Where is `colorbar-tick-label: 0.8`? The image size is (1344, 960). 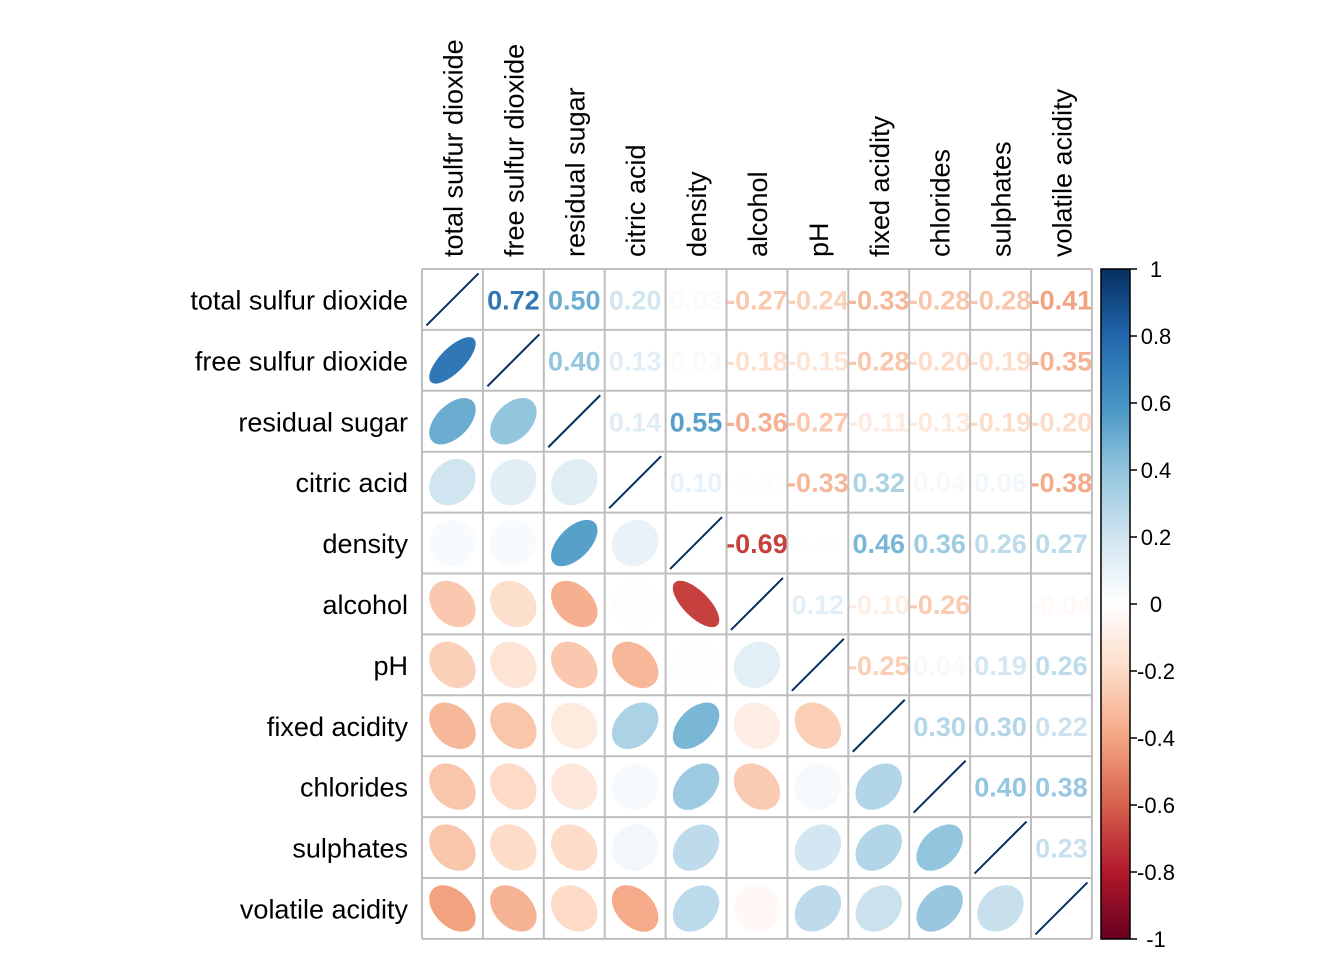
colorbar-tick-label: 0.8 is located at coordinates (1156, 336).